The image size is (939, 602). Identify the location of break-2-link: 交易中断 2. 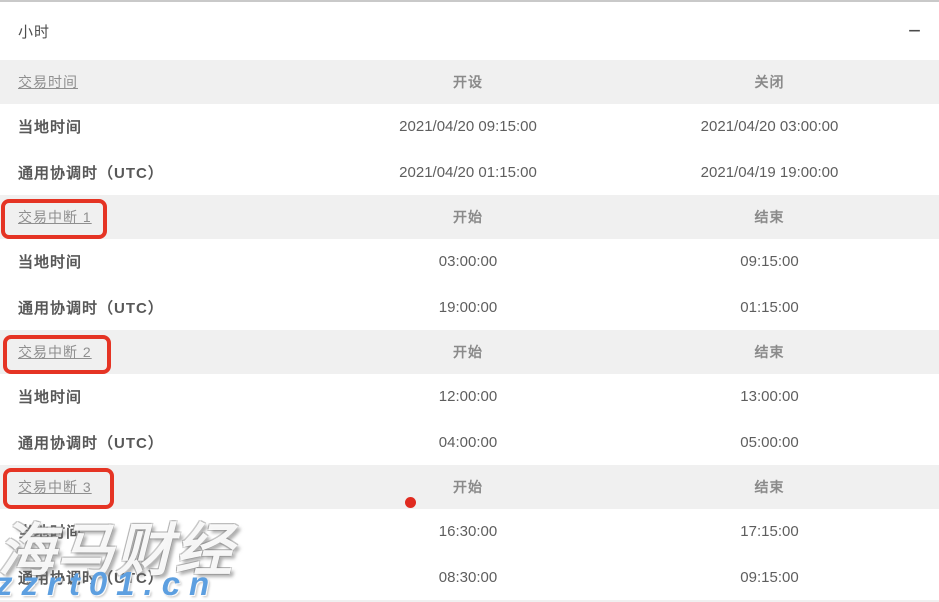
(55, 352).